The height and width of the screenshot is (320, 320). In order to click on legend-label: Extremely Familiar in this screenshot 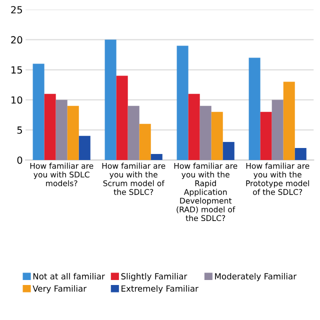, I will do `click(160, 289)`.